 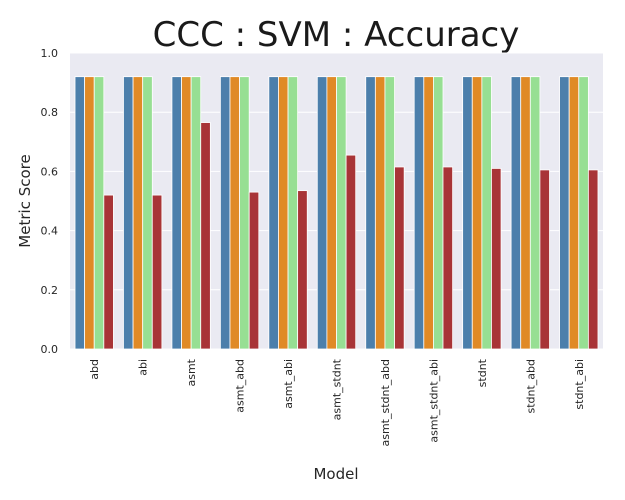 What do you see at coordinates (433, 401) in the screenshot?
I see `x-tick-label: asmt_stdnt_abi` at bounding box center [433, 401].